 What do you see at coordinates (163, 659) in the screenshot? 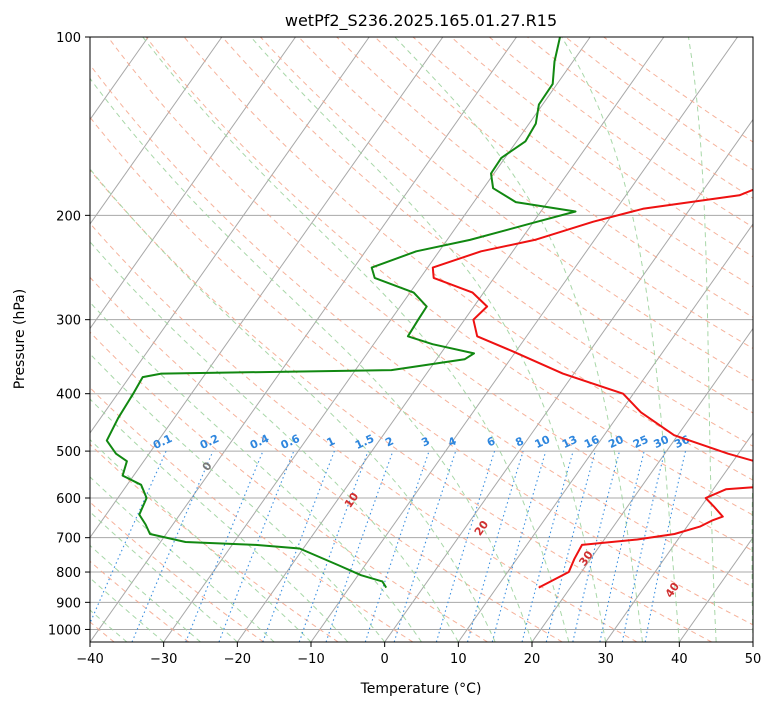
I see `x-tick-label: −30` at bounding box center [163, 659].